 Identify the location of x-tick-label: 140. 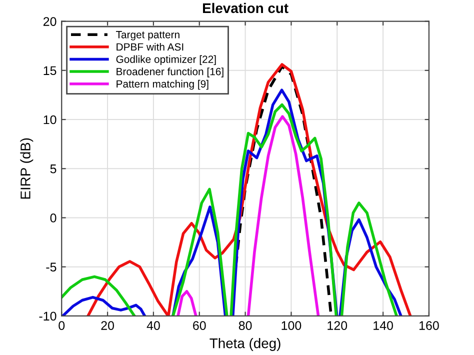
(383, 325).